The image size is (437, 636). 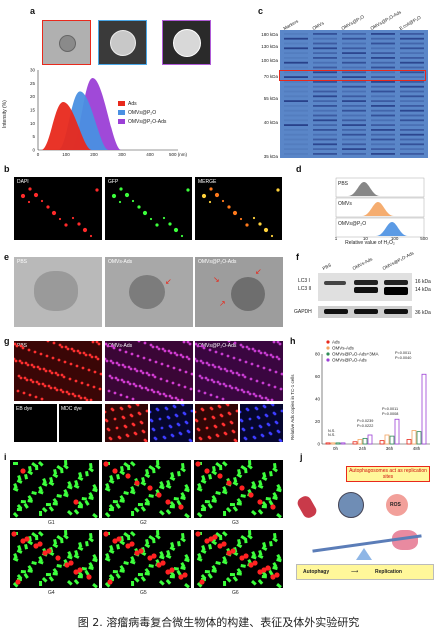 I want to click on h-ytick: 20, so click(x=318, y=421).